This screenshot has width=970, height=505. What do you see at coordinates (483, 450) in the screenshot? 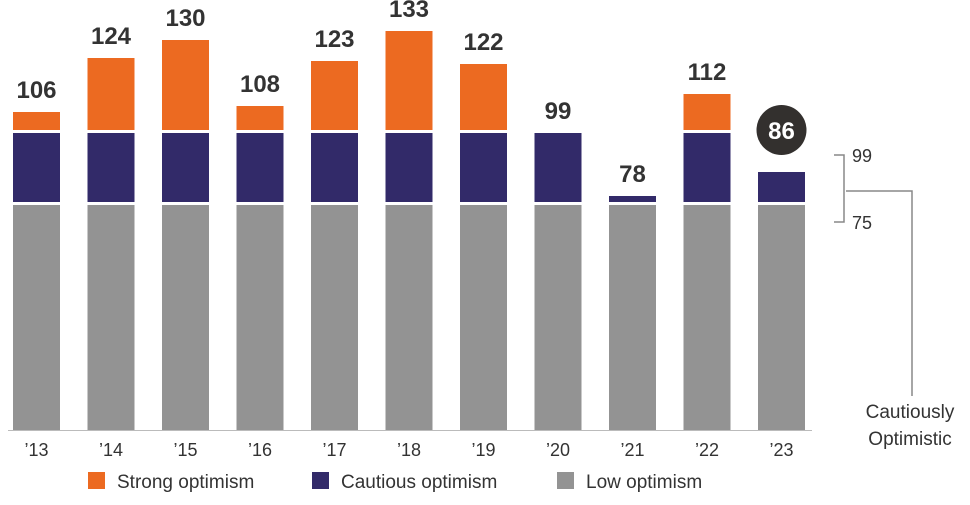
I see `x-tick-19: ’19` at bounding box center [483, 450].